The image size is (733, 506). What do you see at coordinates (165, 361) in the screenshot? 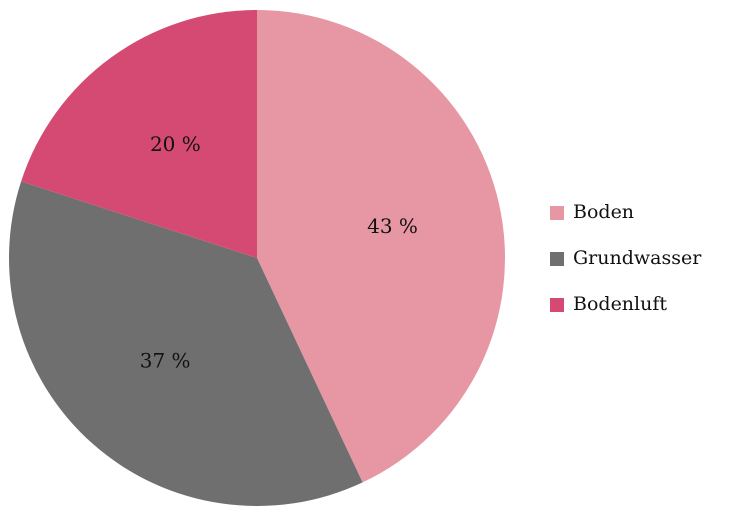
I see `value-label: 37 %` at bounding box center [165, 361].